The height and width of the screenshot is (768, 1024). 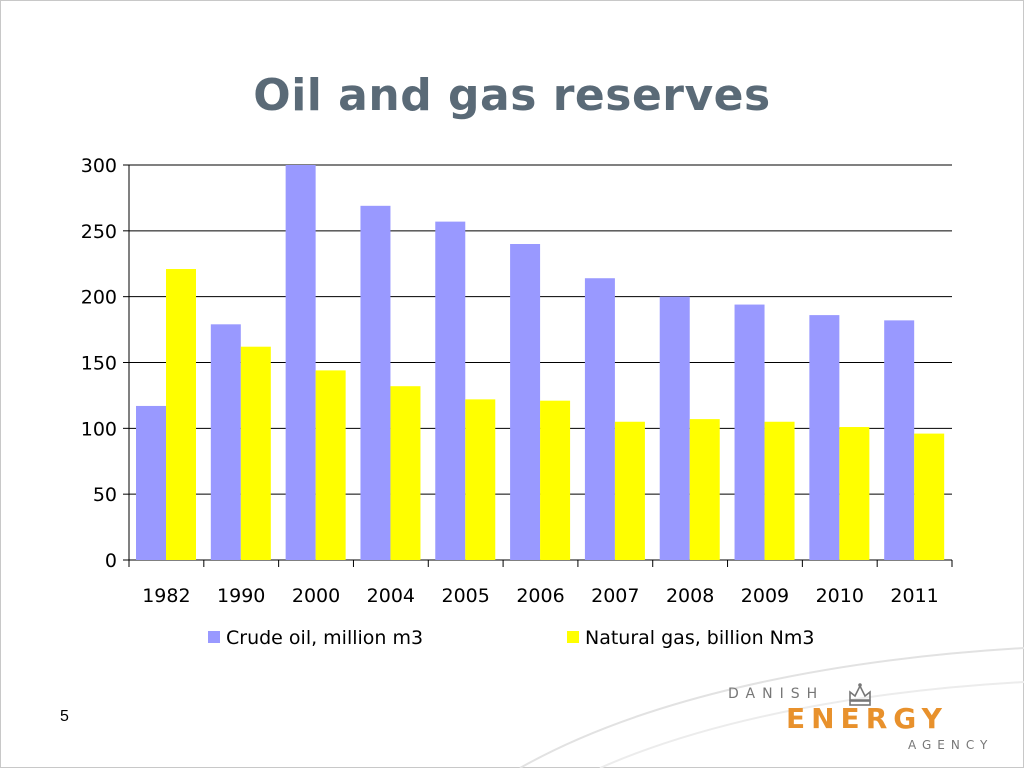 What do you see at coordinates (867, 718) in the screenshot?
I see `logo-text-energy: ENERGY` at bounding box center [867, 718].